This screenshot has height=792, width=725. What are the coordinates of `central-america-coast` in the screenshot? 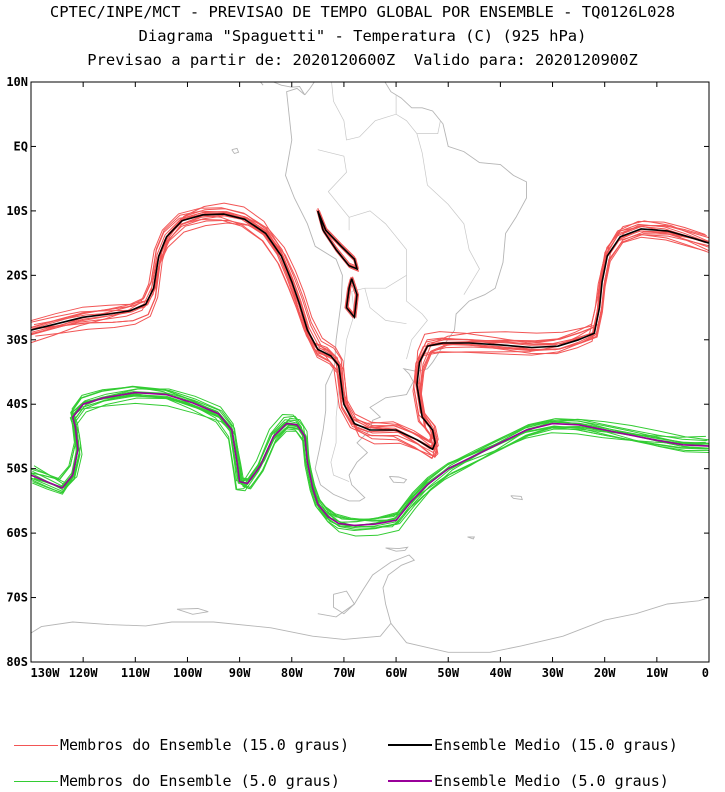 It's located at (282, 89).